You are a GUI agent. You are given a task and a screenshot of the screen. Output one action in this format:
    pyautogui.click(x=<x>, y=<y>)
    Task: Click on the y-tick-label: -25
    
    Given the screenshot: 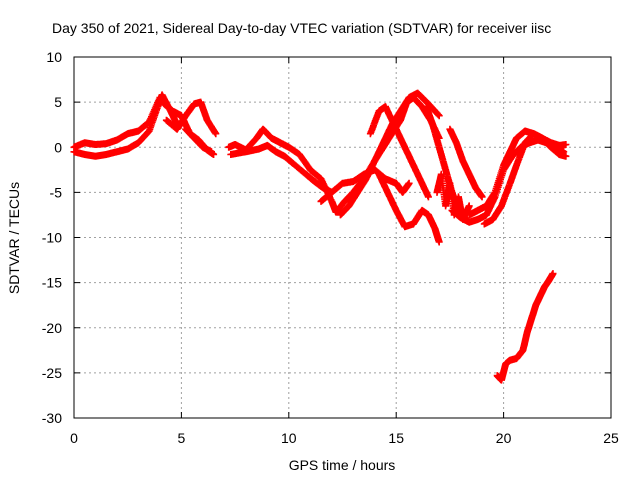 What is the action you would take?
    pyautogui.click(x=52, y=373)
    